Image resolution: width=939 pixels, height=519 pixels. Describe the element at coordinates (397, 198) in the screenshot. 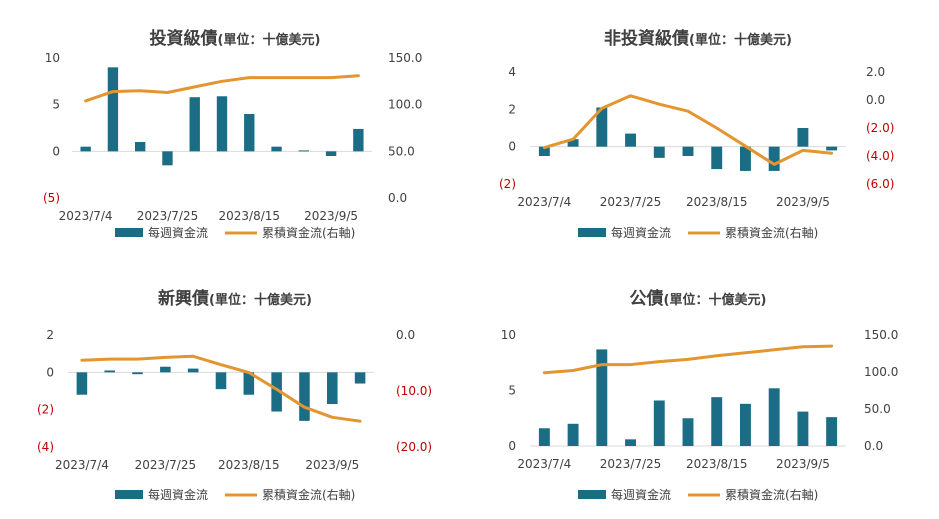

I see `y-right-tick-label: 0.0` at that location.